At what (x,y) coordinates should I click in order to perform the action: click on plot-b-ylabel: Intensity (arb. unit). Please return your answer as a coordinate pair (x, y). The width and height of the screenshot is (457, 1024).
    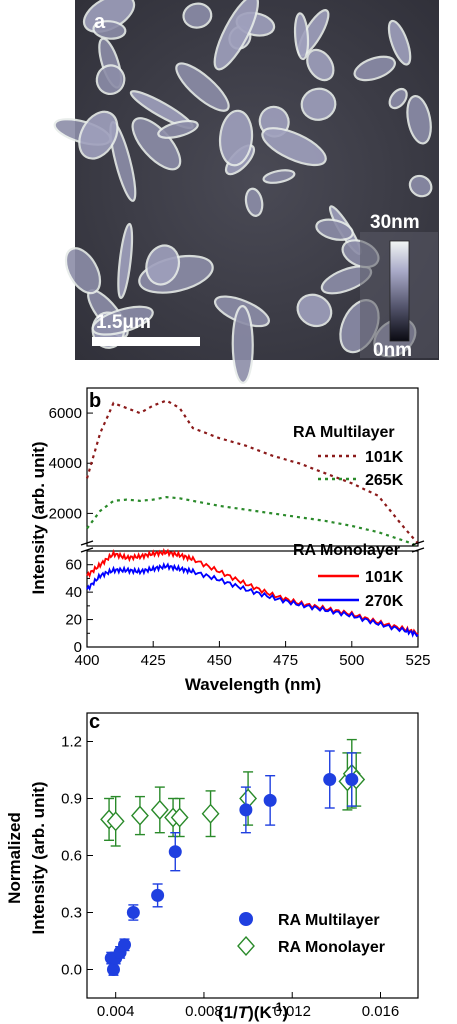
    Looking at the image, I should click on (38, 518).